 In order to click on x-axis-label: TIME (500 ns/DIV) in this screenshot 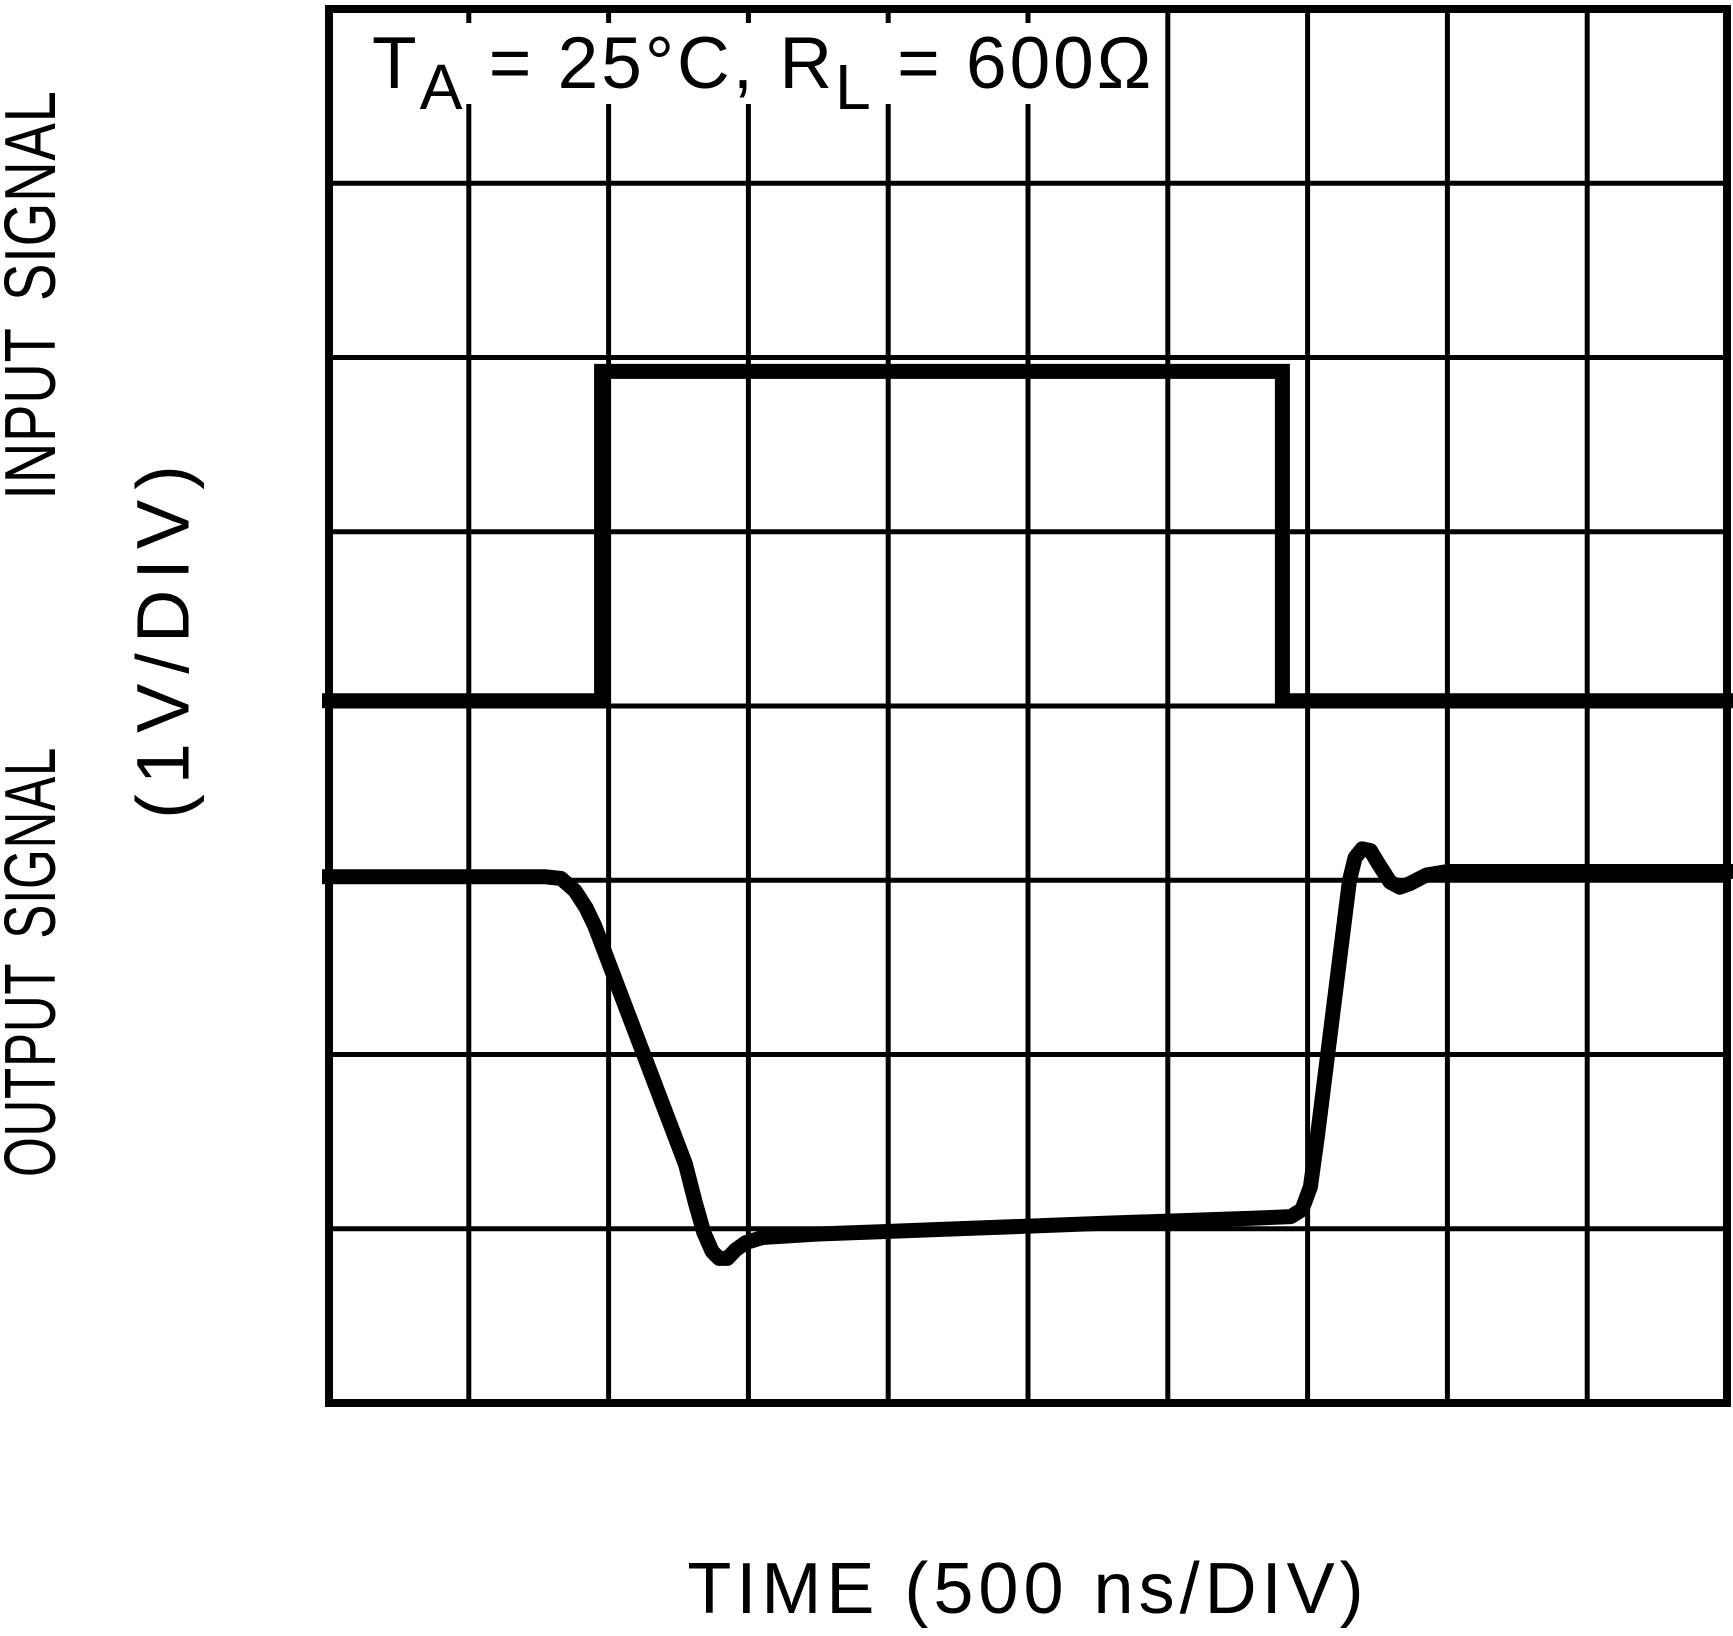, I will do `click(1028, 1589)`.